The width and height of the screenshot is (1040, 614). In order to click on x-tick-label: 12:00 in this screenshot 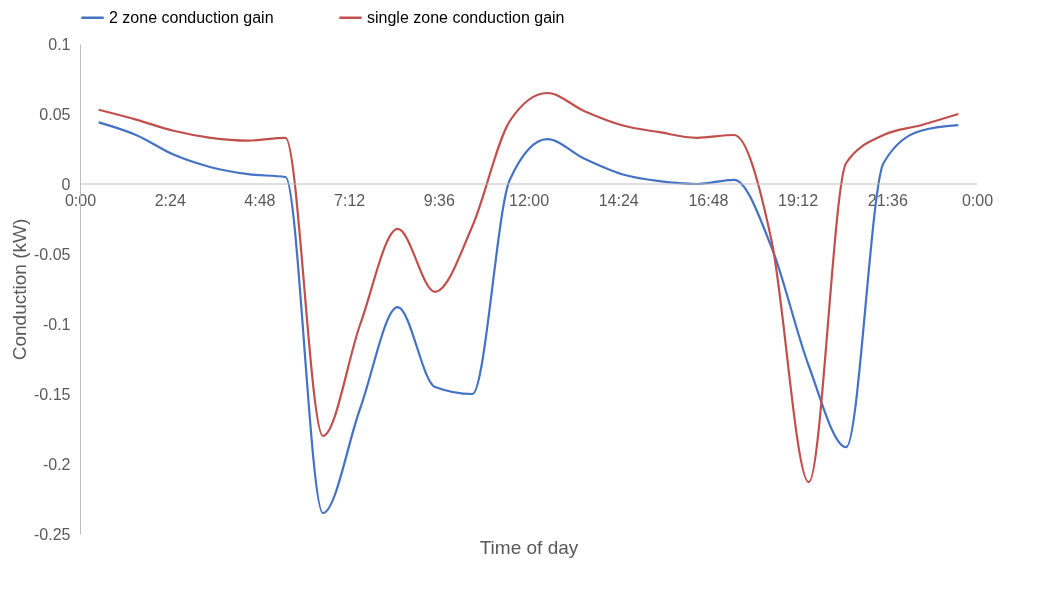, I will do `click(529, 200)`.